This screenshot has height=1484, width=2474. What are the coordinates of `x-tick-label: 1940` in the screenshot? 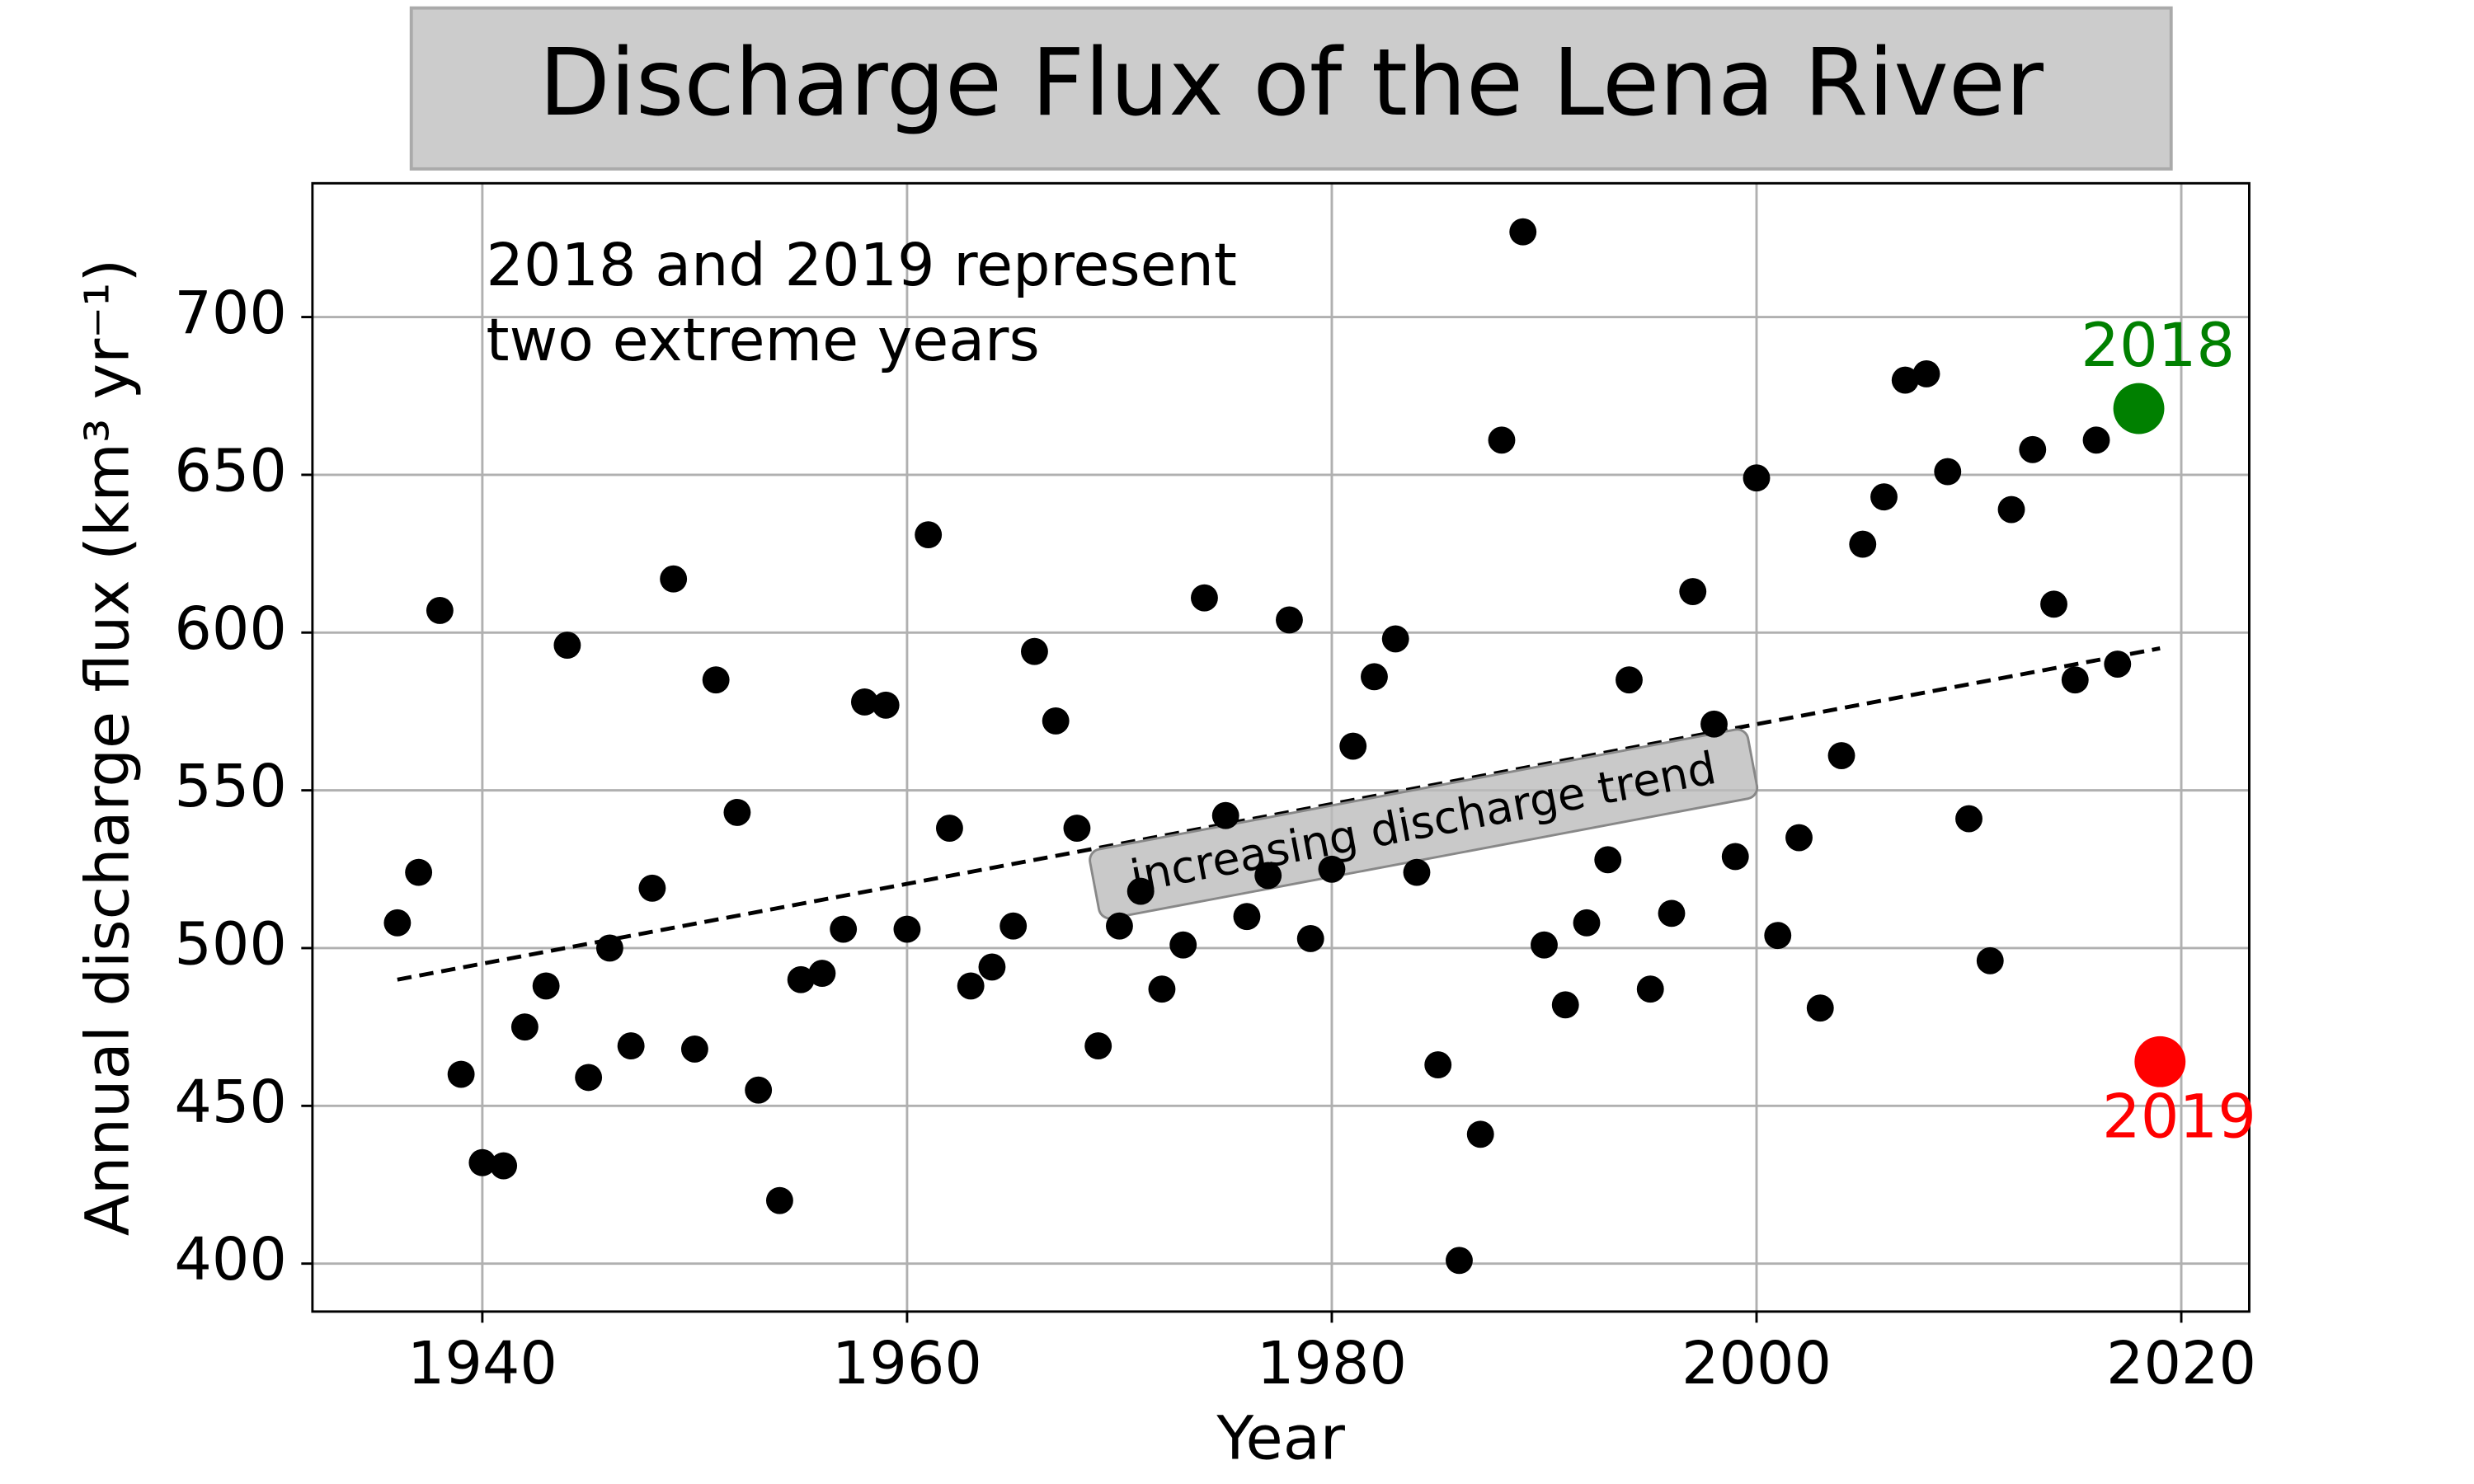 It's located at (482, 1363).